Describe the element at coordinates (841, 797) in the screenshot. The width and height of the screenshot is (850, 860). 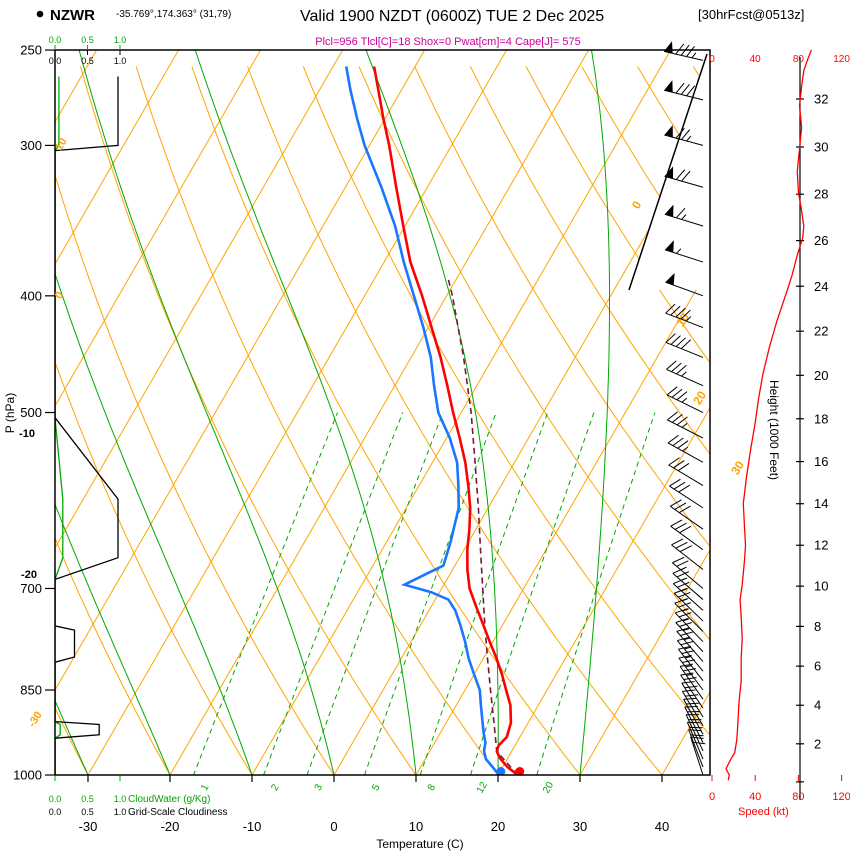
I see `speed-tick-label-bottom: 120` at that location.